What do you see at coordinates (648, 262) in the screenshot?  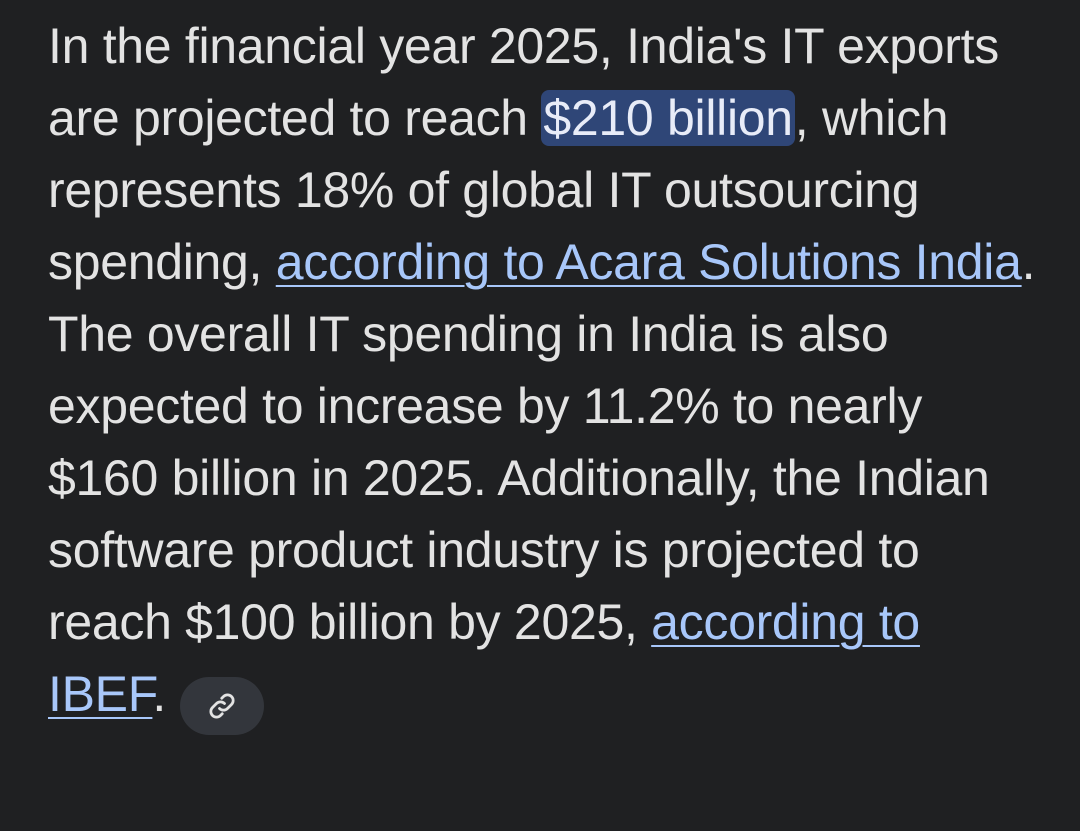 I see `source-link-acara: according to Acara Solutions India` at bounding box center [648, 262].